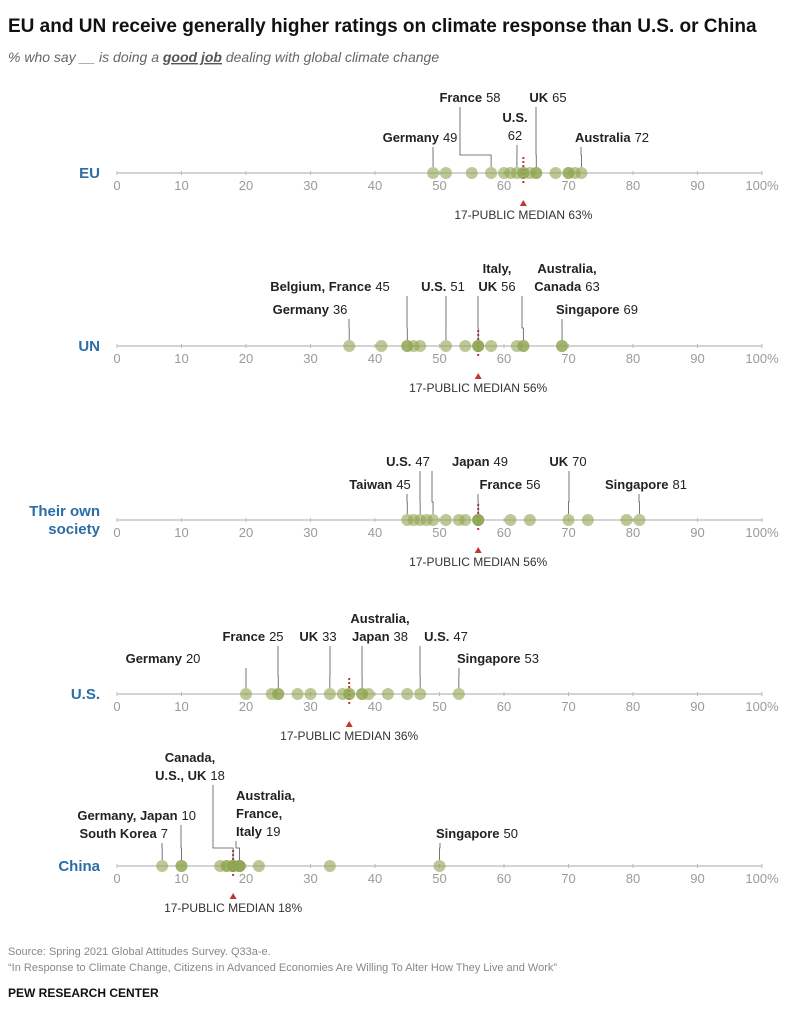 Image resolution: width=799 pixels, height=1023 pixels. Describe the element at coordinates (443, 286) in the screenshot. I see `annotation: U.S. 51` at that location.